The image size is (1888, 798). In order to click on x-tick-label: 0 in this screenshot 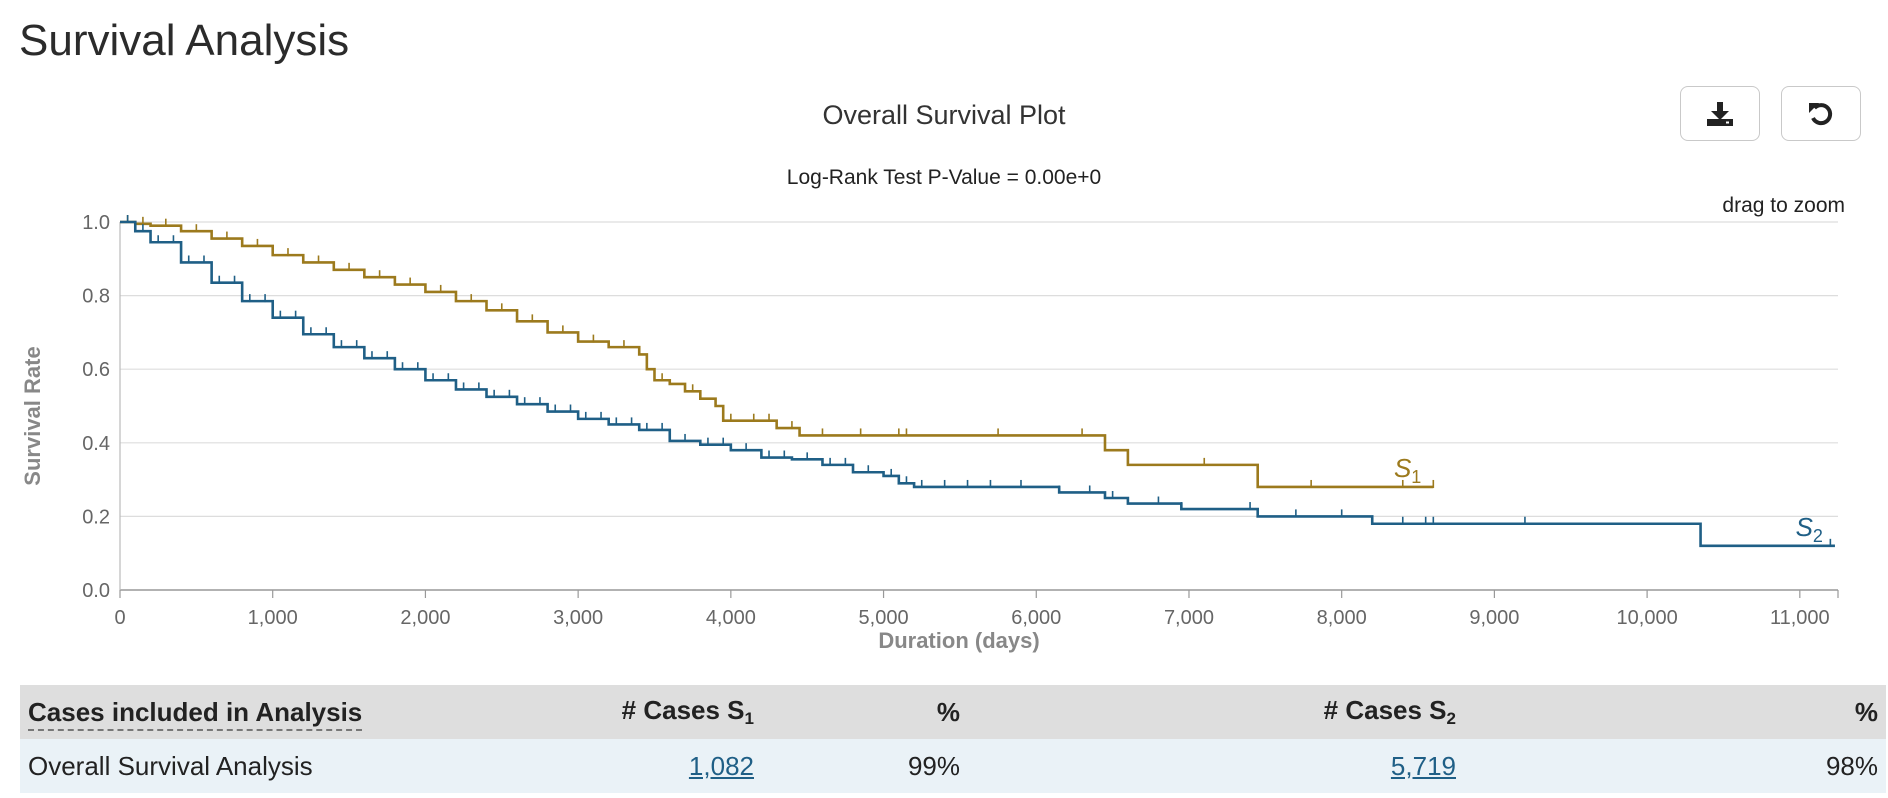, I will do `click(119, 618)`.